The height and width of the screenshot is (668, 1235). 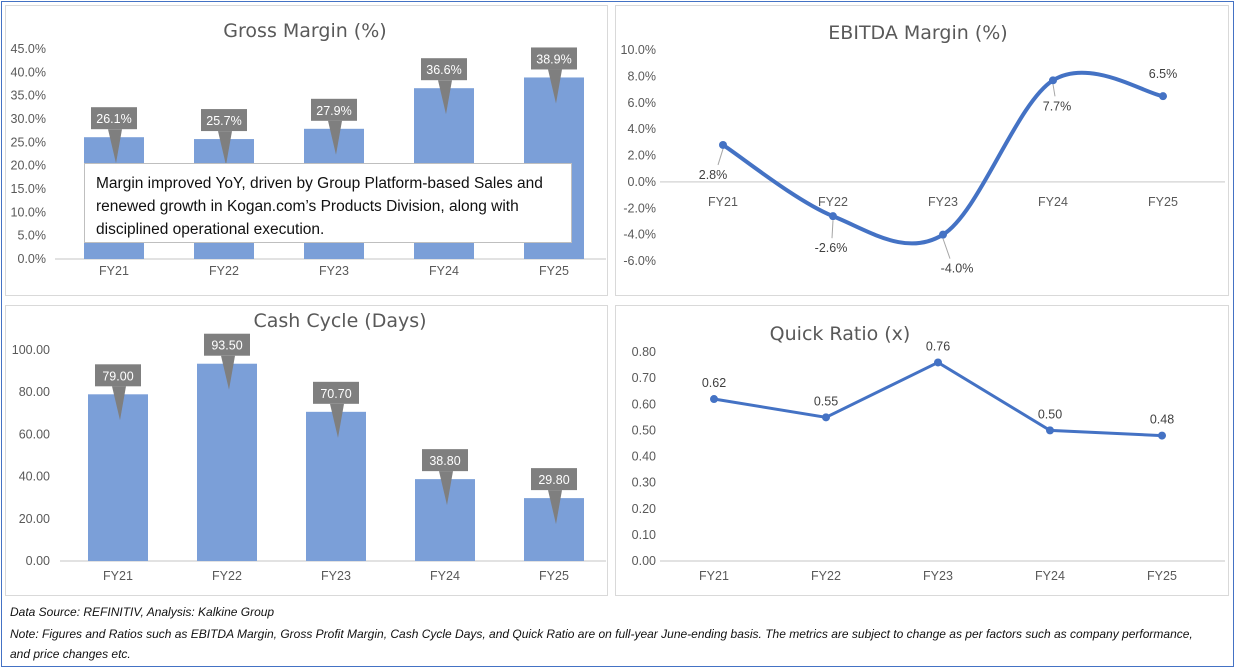 I want to click on gross-y-tick: 45.0%, so click(x=28, y=49).